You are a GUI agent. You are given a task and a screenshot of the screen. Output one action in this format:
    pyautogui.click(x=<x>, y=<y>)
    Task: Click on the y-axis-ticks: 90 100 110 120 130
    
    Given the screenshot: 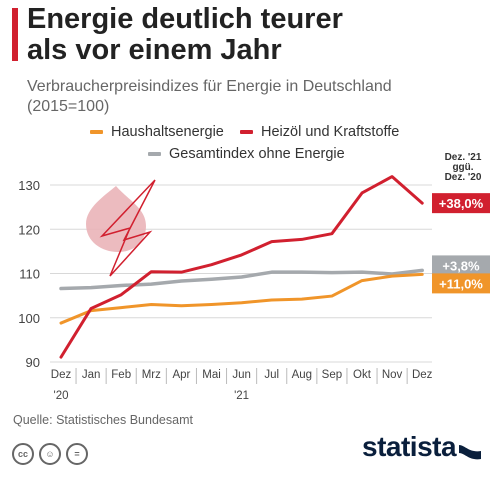 What is the action you would take?
    pyautogui.click(x=29, y=274)
    